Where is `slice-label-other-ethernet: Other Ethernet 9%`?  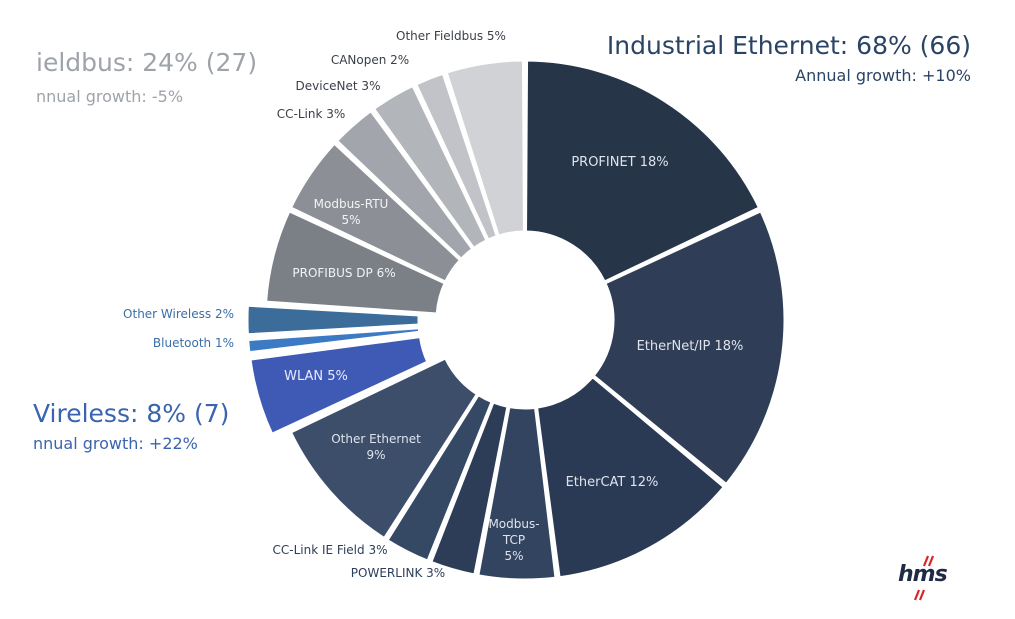
slice-label-other-ethernet: Other Ethernet 9% is located at coordinates (376, 447).